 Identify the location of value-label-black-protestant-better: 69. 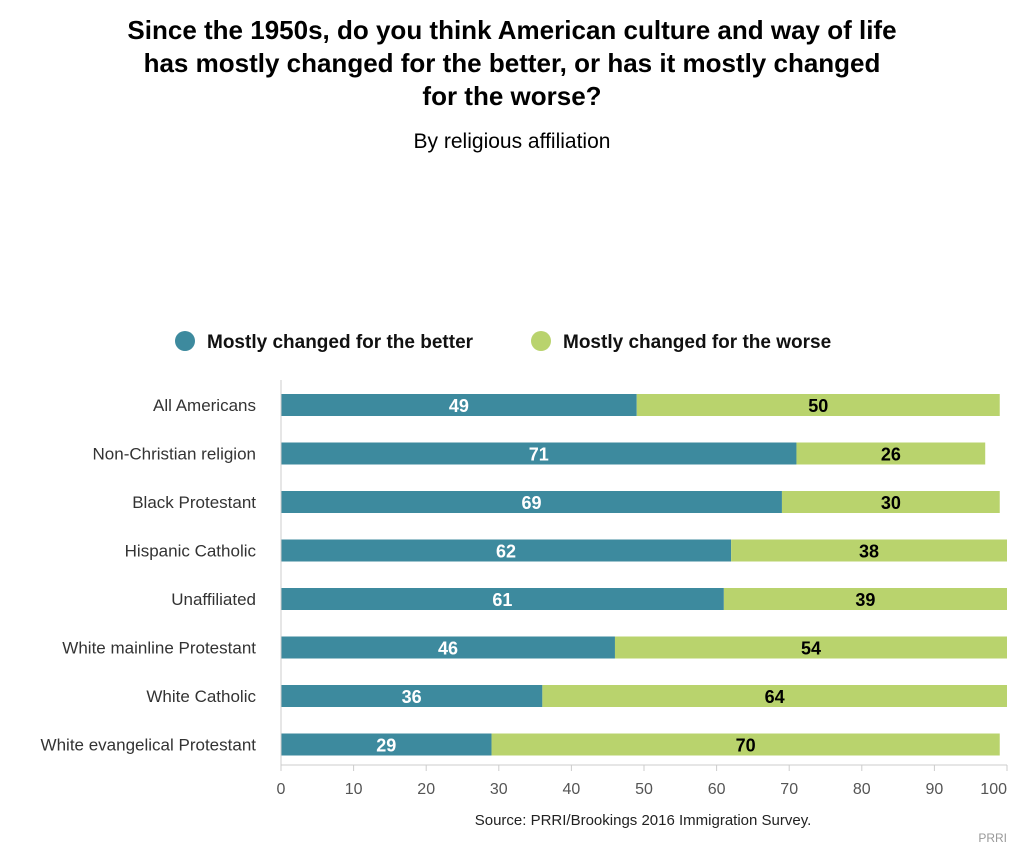
(531, 503).